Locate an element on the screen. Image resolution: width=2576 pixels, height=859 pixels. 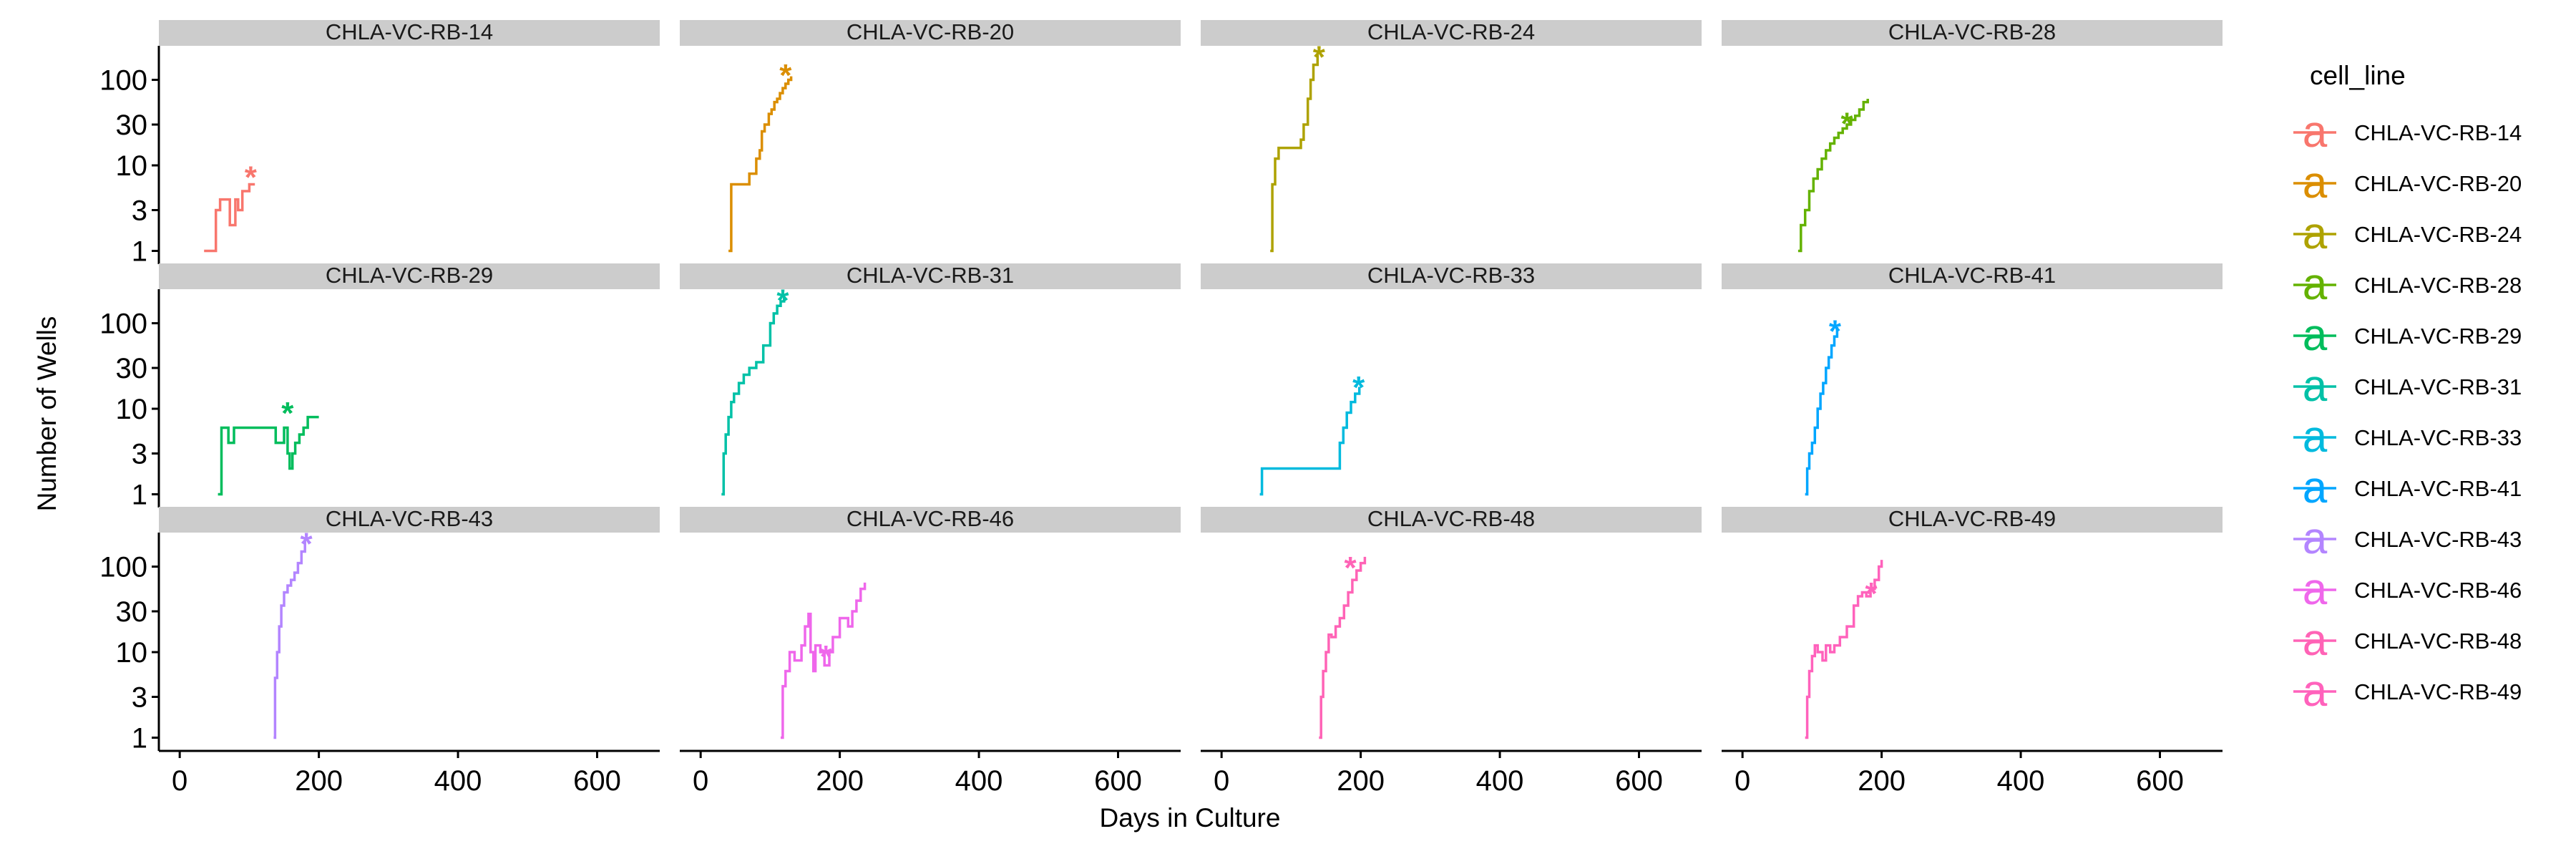
legend-item: a CHLA-VC-RB-33 is located at coordinates (2407, 437).